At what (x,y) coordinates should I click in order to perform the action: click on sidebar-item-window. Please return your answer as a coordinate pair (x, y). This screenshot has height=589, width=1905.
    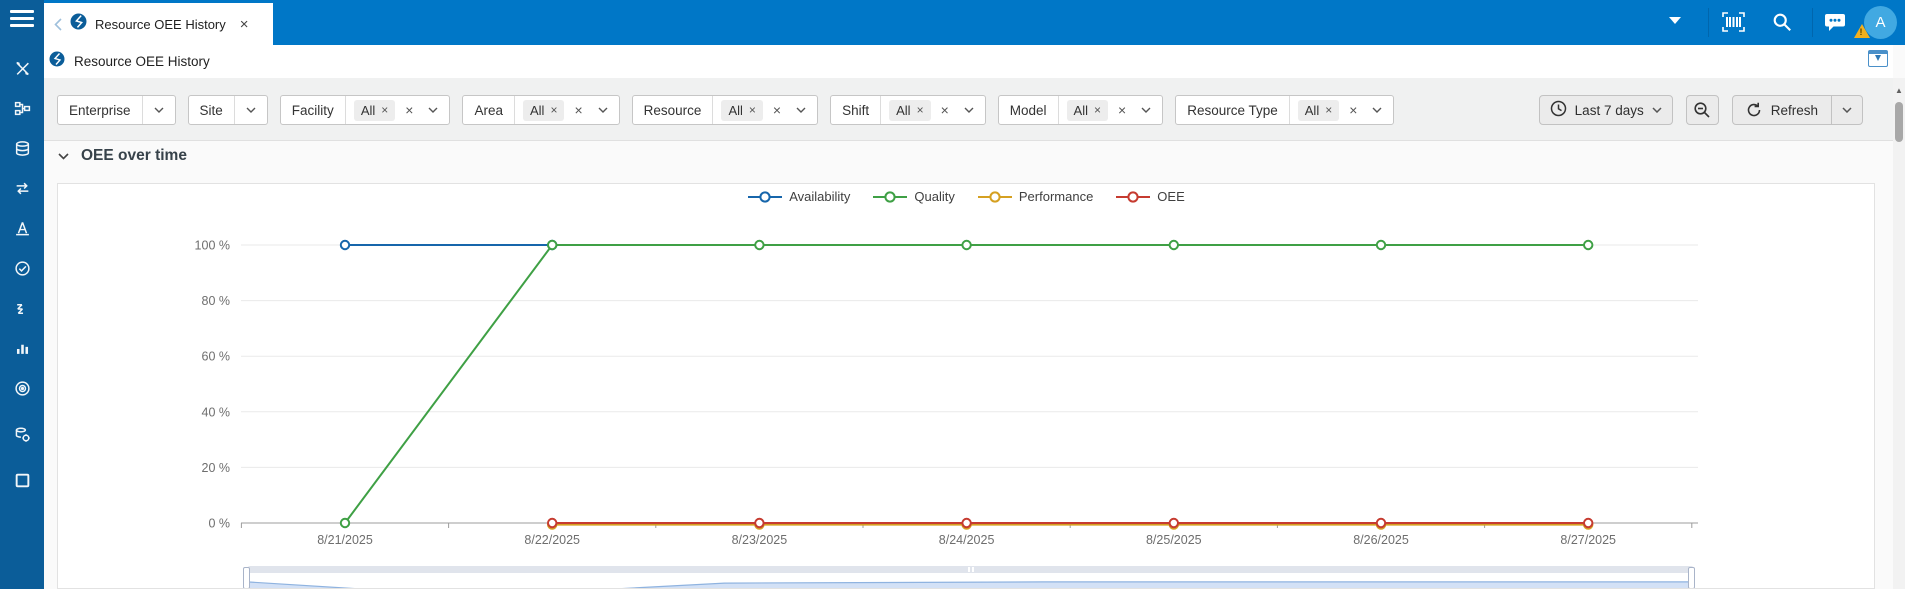
    Looking at the image, I should click on (22, 480).